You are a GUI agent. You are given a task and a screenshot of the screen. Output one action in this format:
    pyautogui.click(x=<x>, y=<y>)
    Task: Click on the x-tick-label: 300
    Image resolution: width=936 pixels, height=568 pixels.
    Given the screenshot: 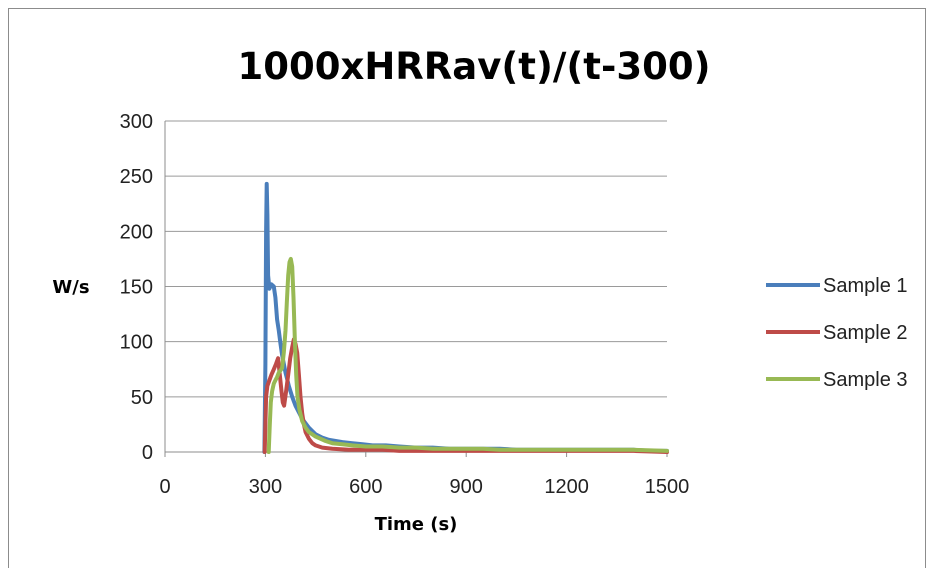 What is the action you would take?
    pyautogui.click(x=265, y=487)
    